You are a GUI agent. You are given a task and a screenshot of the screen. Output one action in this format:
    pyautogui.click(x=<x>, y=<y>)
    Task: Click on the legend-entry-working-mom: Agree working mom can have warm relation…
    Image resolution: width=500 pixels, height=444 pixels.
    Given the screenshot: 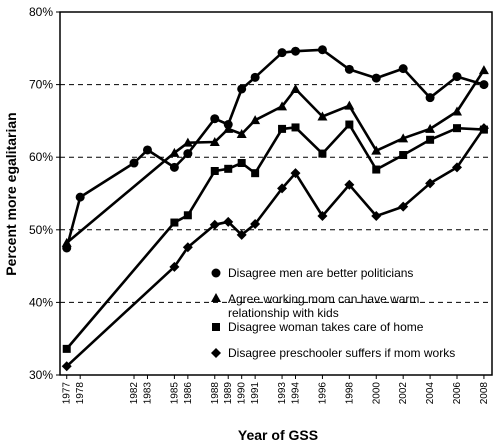 What is the action you would take?
    pyautogui.click(x=315, y=306)
    